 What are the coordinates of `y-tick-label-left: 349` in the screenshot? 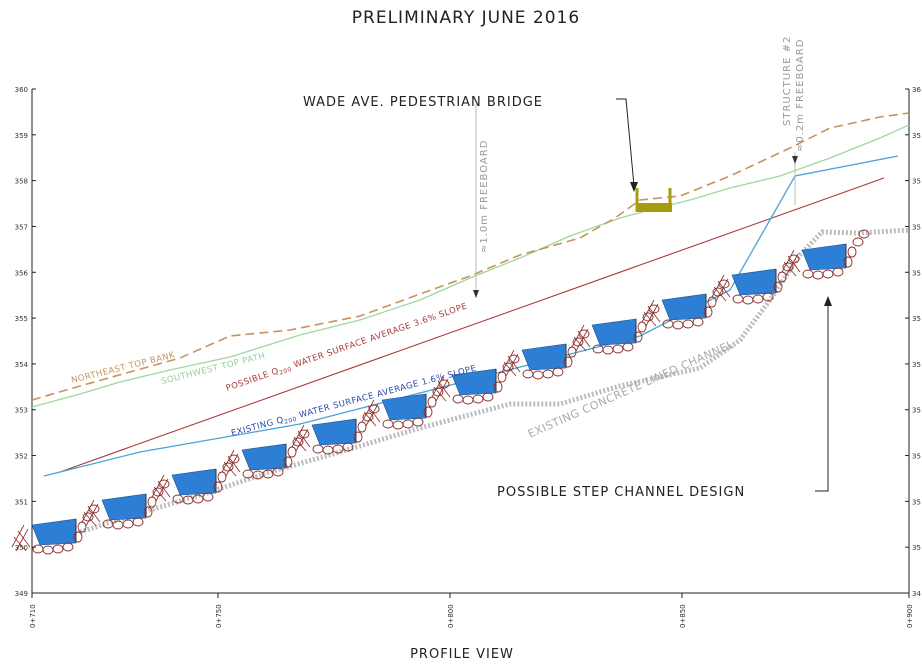 It's located at (21, 594).